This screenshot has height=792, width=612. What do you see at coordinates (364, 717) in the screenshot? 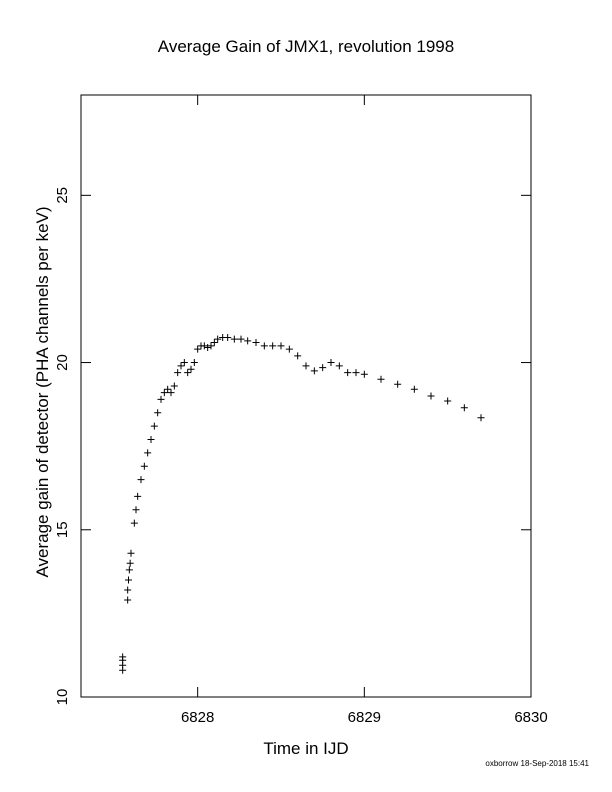
I see `x-tick-label: 6829` at bounding box center [364, 717].